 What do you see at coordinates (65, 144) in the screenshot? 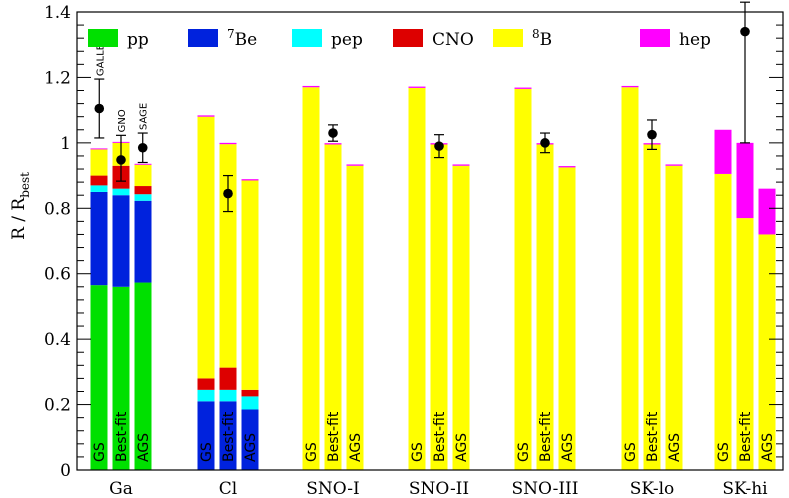
I see `y-tick-label: 1` at bounding box center [65, 144].